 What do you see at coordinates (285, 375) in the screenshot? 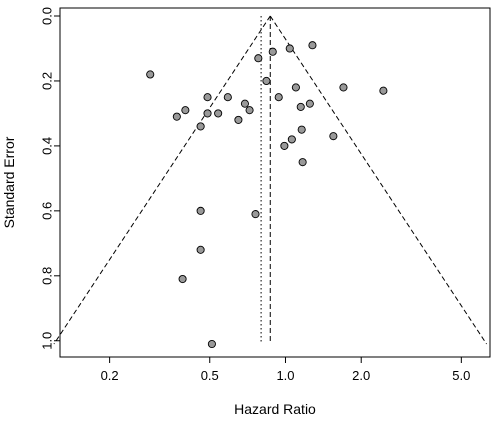
I see `x-tick-label: 1.0` at bounding box center [285, 375].